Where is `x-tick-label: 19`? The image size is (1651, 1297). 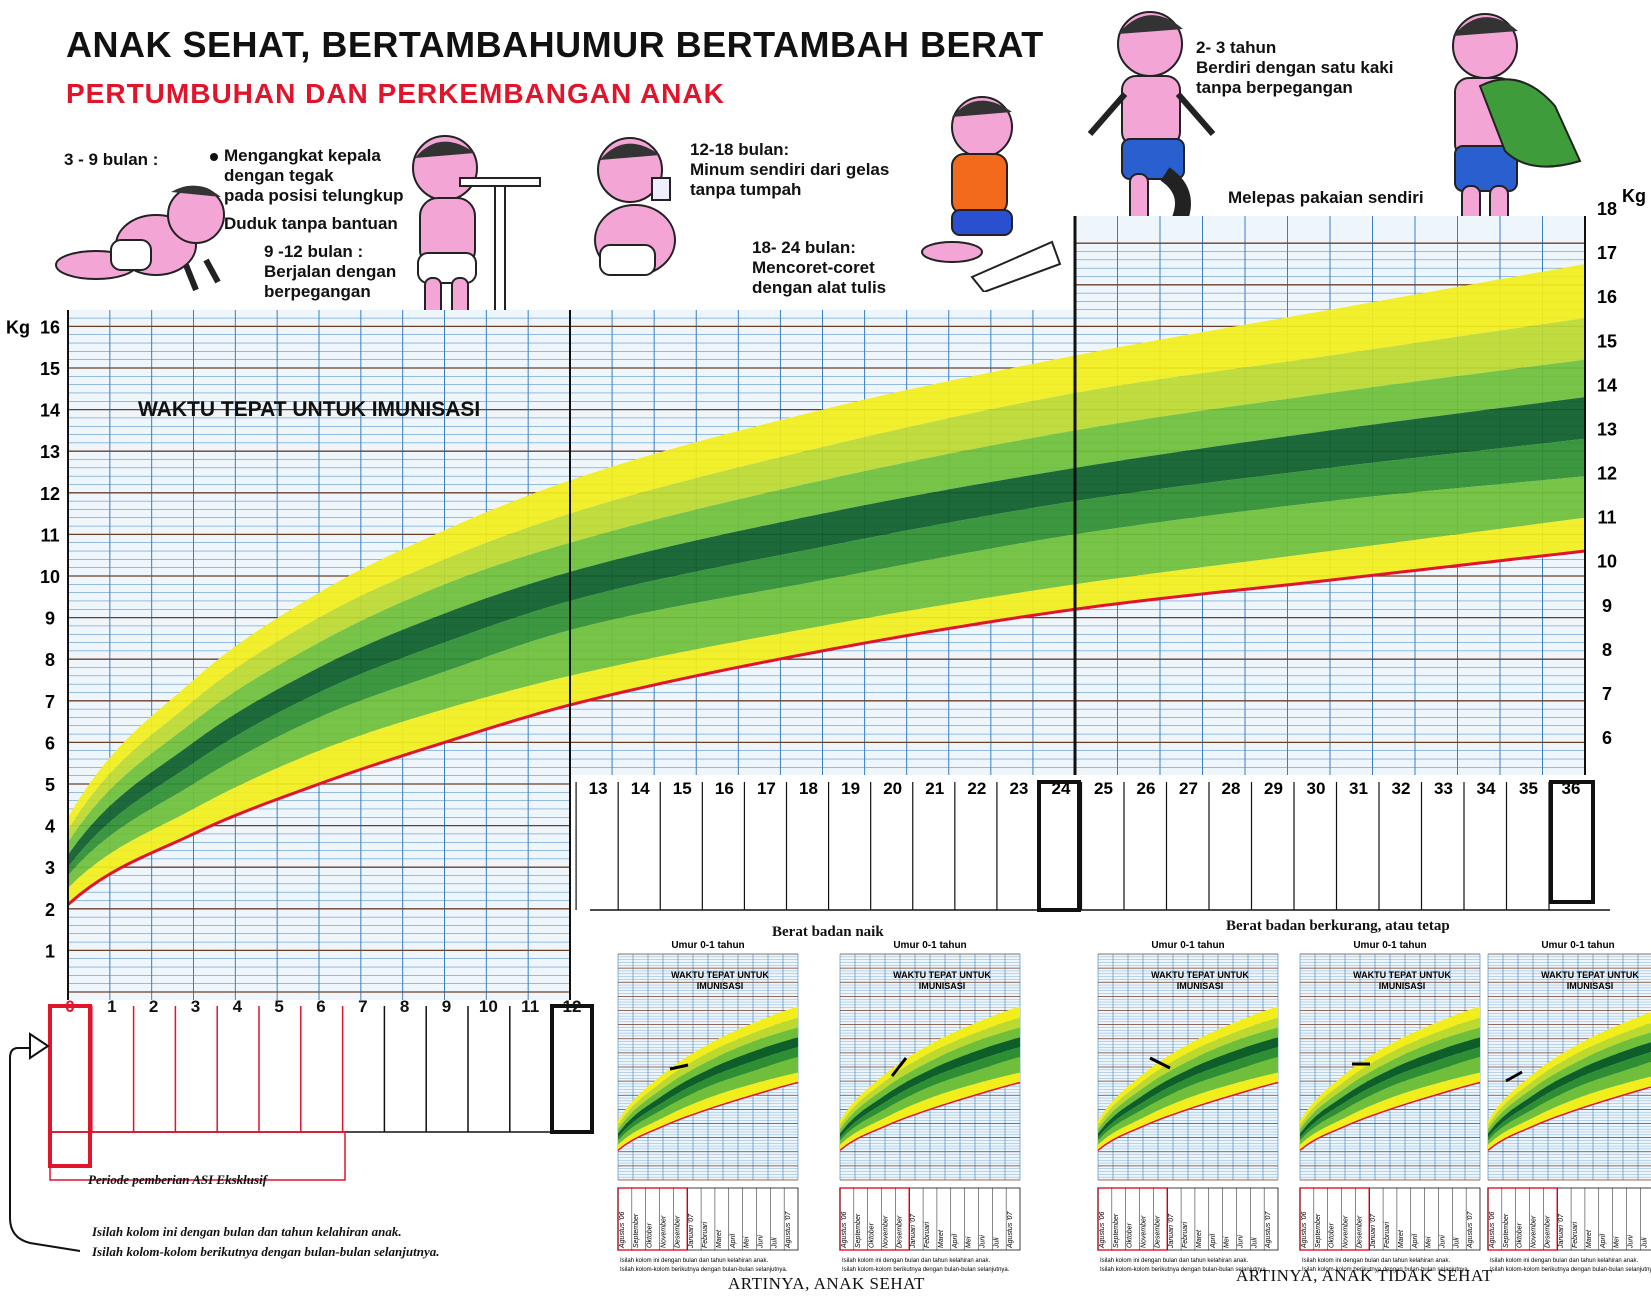
x-tick-label: 19 is located at coordinates (850, 788).